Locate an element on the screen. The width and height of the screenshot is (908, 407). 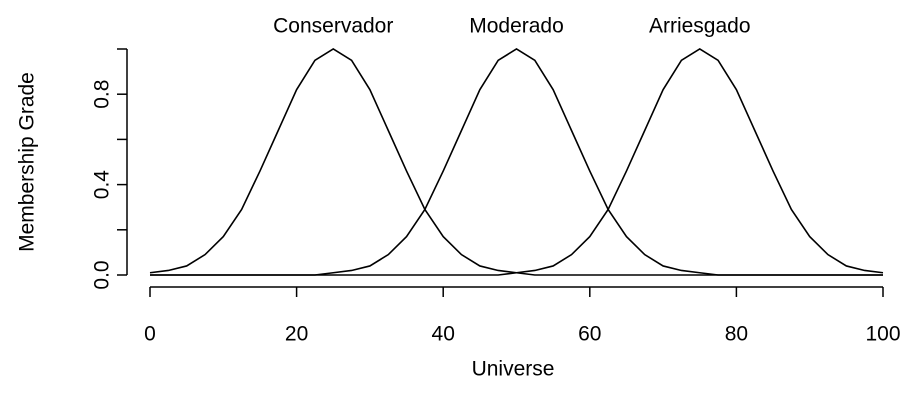
x-tick-label: 60 is located at coordinates (589, 334).